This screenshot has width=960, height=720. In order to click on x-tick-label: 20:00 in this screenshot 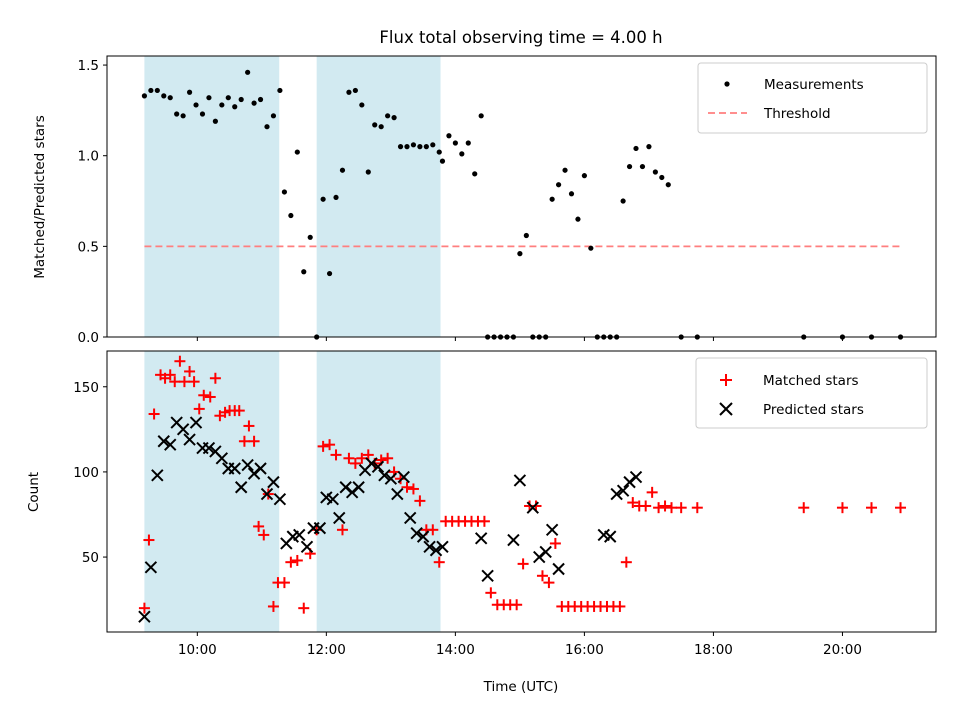, I will do `click(842, 650)`.